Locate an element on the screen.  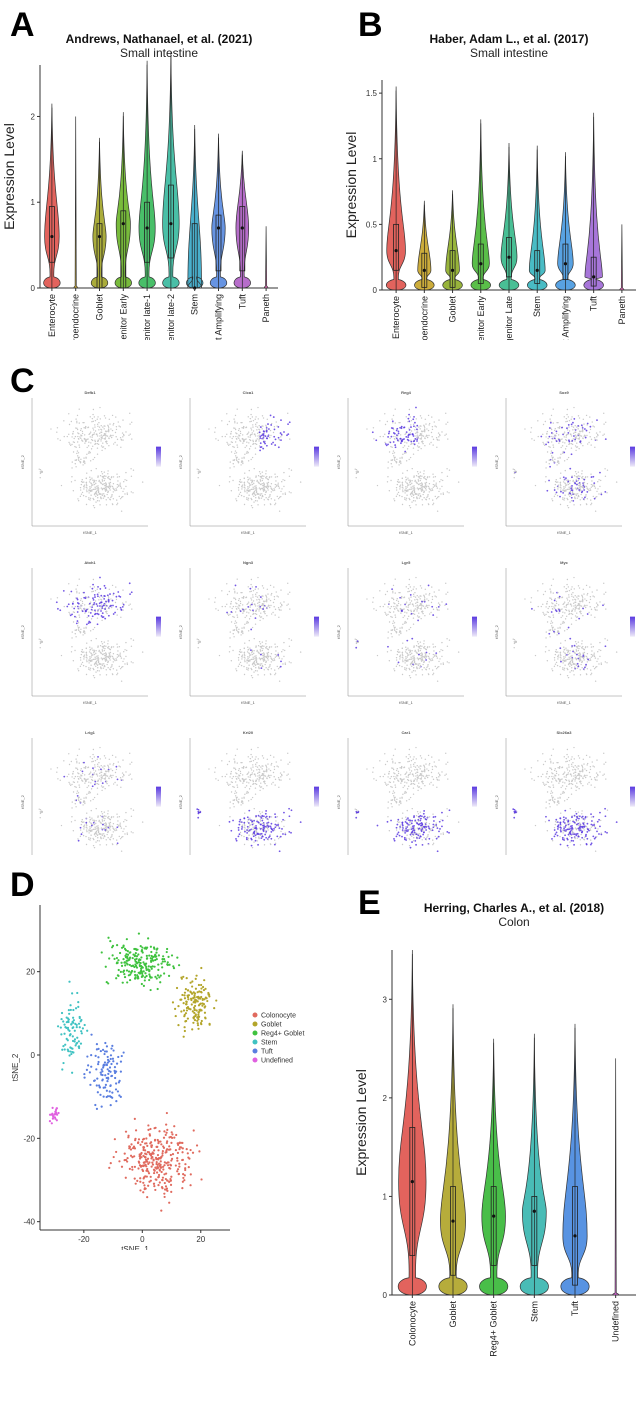
y-axis-label: tSNE_2 is located at coordinates (22, 801).